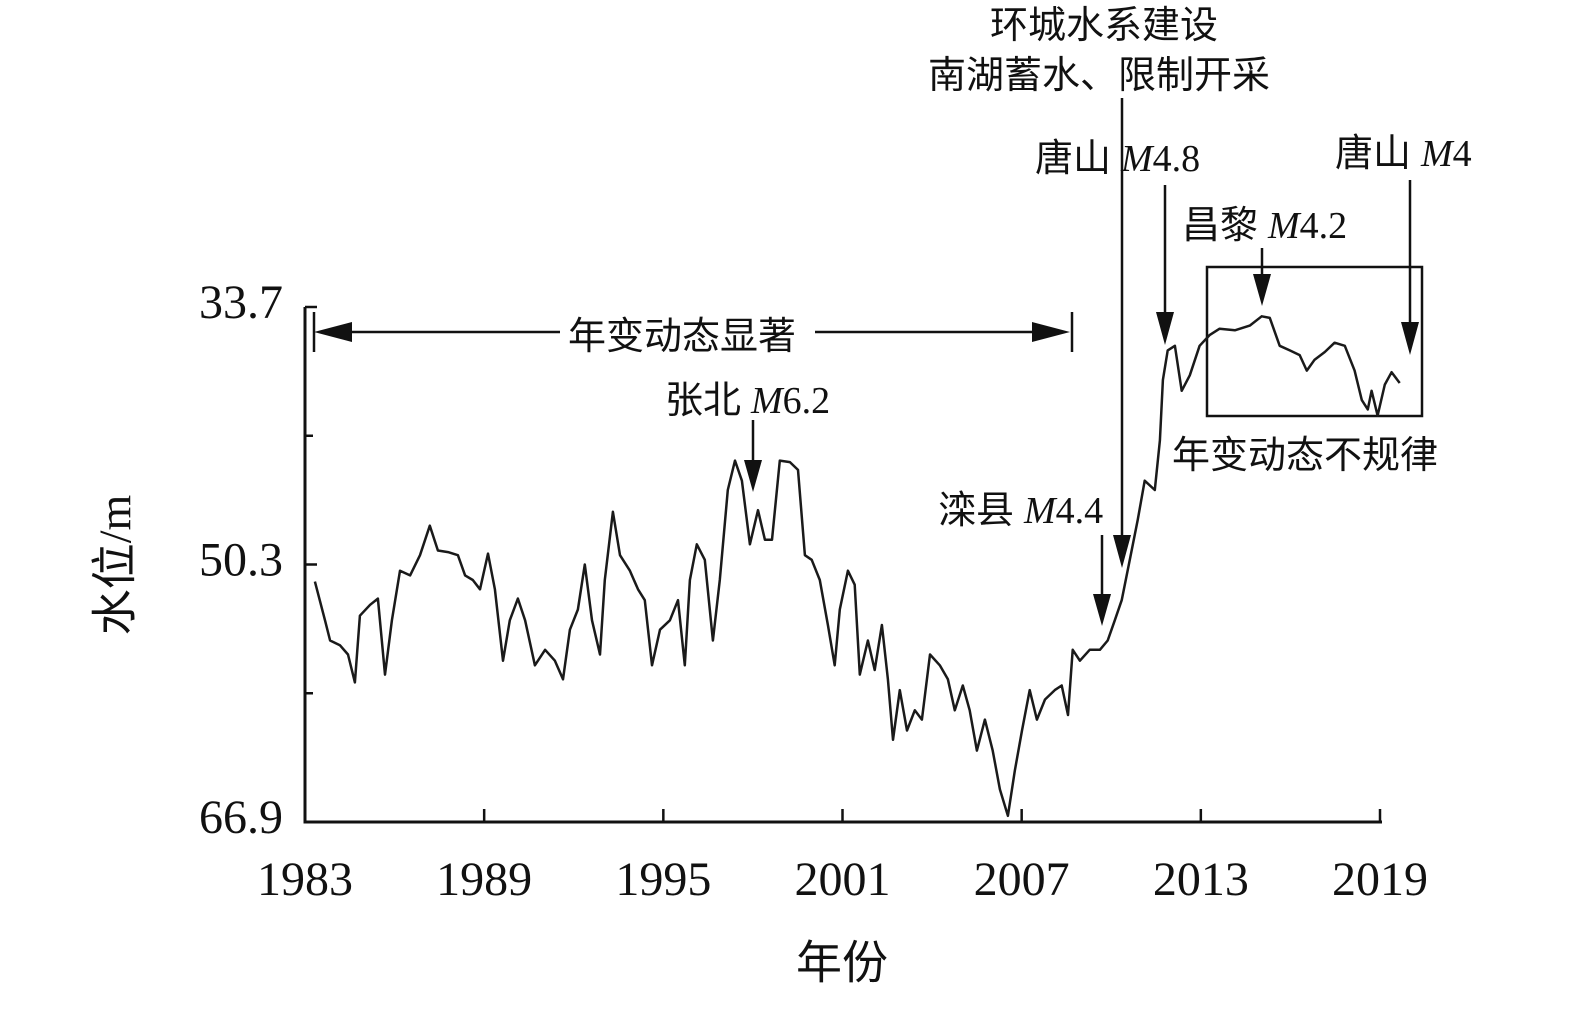  What do you see at coordinates (843, 879) in the screenshot?
I see `x-tick-label: 2001` at bounding box center [843, 879].